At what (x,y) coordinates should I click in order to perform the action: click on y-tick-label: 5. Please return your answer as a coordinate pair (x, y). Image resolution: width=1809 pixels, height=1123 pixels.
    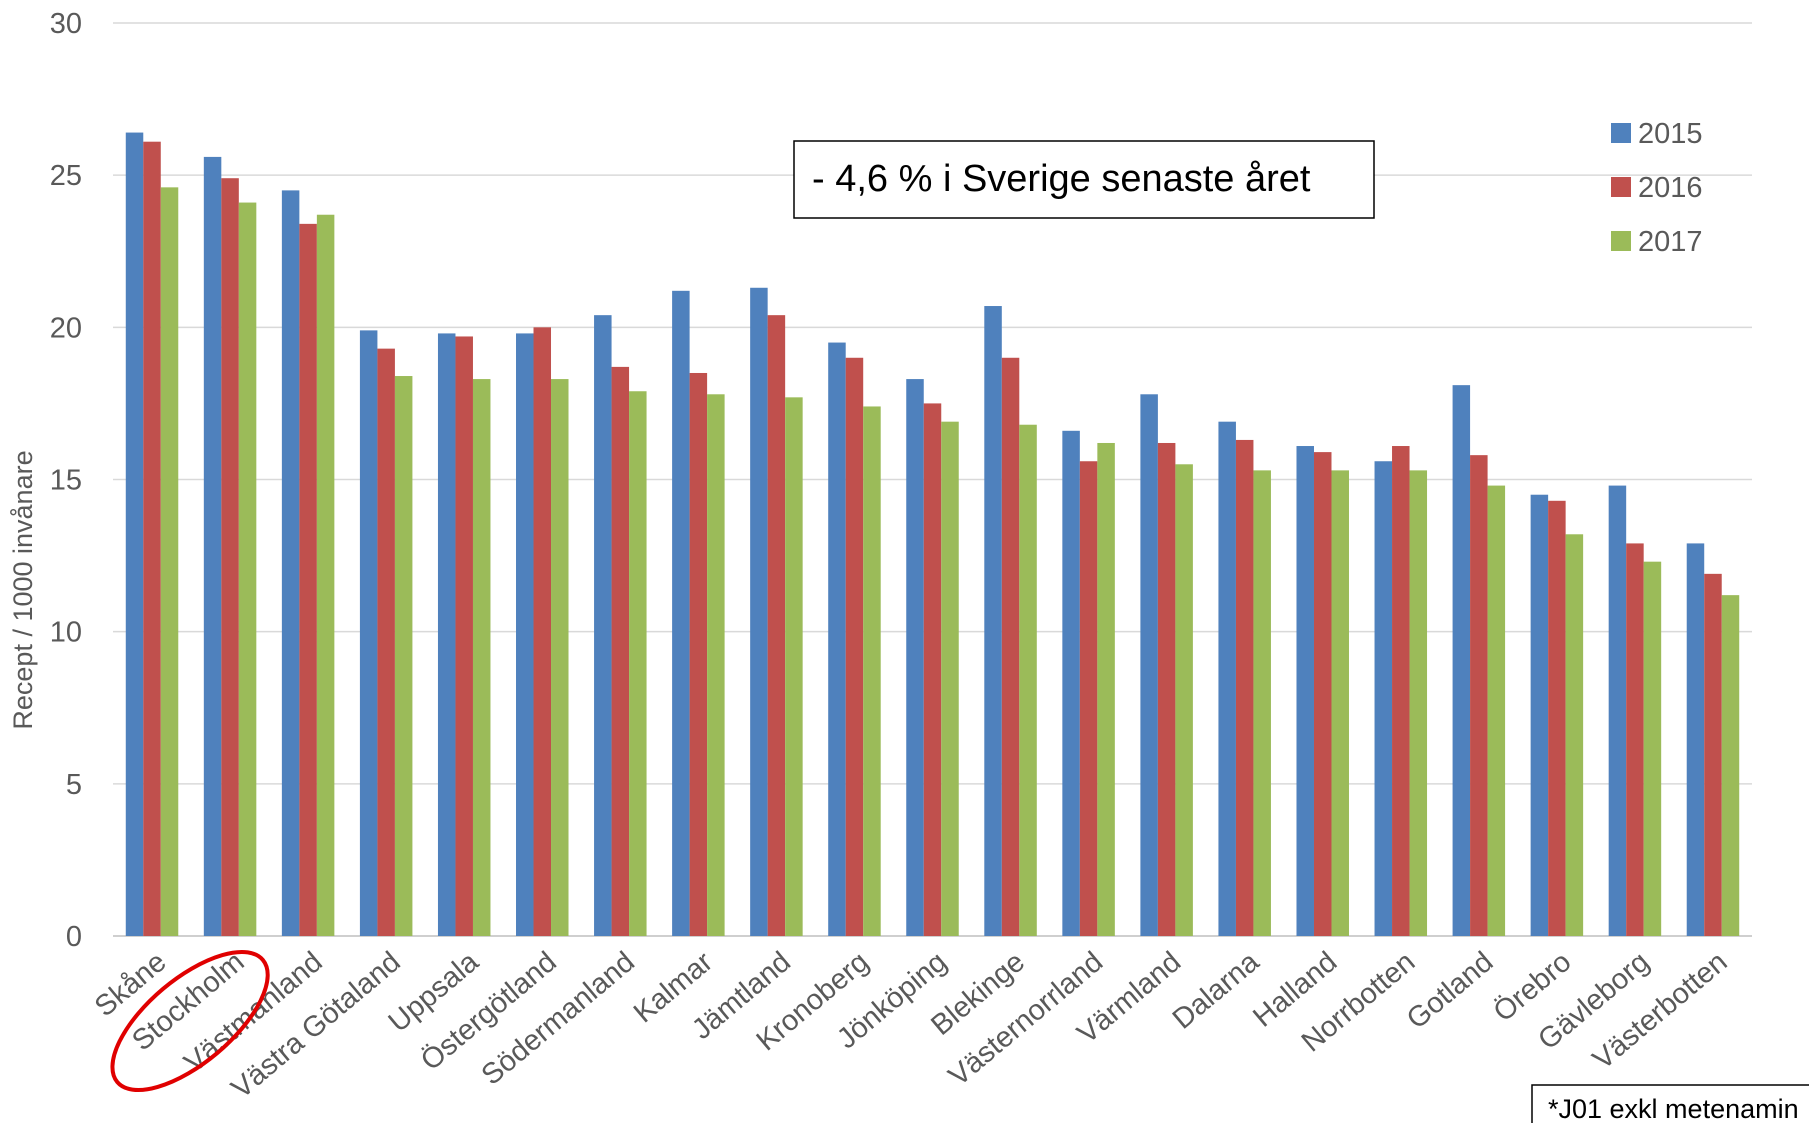
    Looking at the image, I should click on (74, 785).